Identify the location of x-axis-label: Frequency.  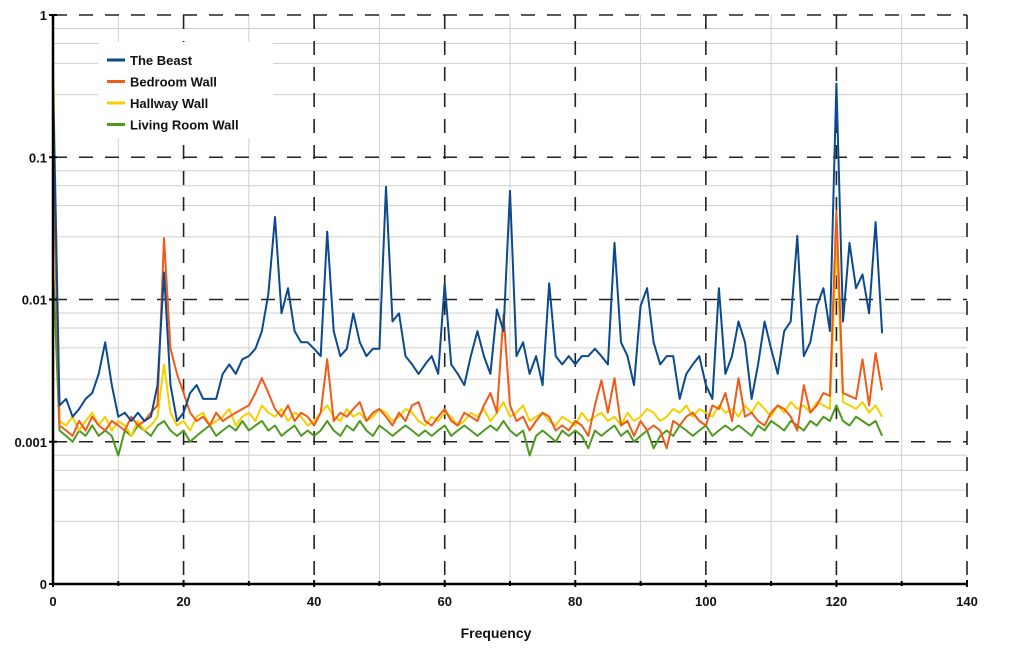
(496, 633).